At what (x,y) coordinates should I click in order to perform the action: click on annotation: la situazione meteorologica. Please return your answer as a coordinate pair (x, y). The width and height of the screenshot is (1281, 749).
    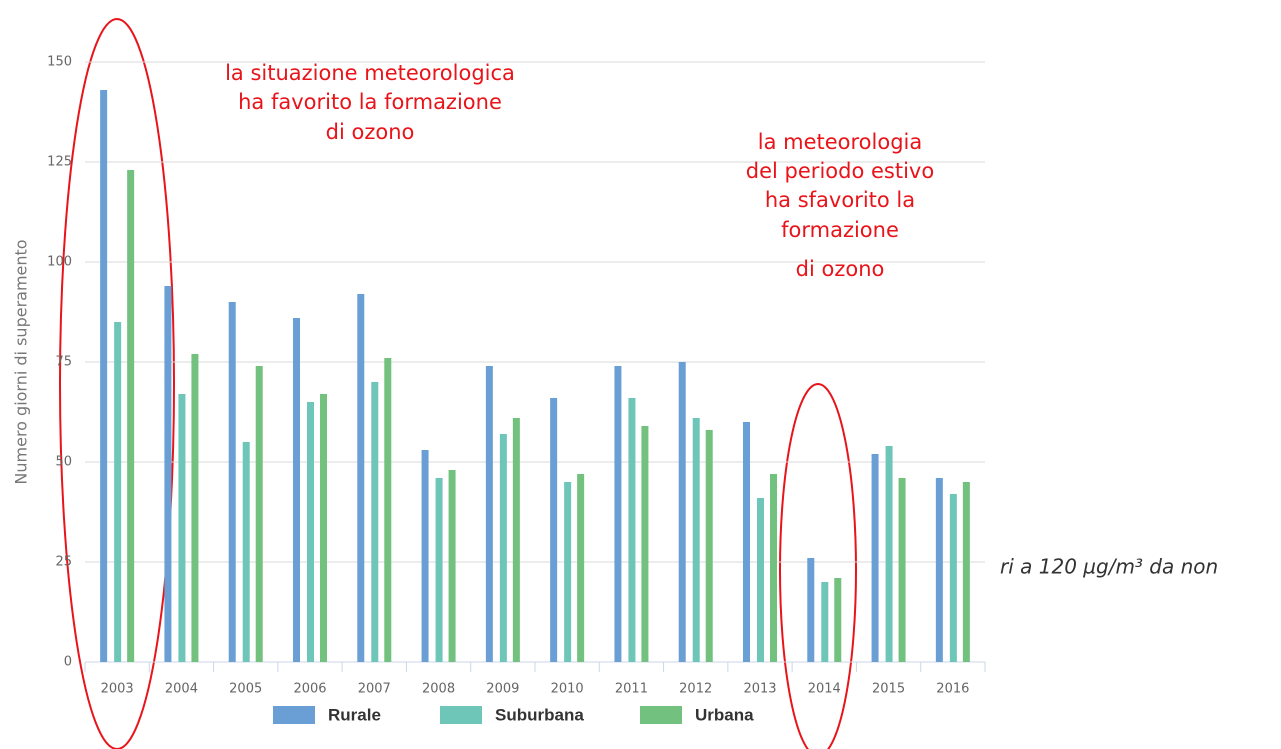
    Looking at the image, I should click on (370, 73).